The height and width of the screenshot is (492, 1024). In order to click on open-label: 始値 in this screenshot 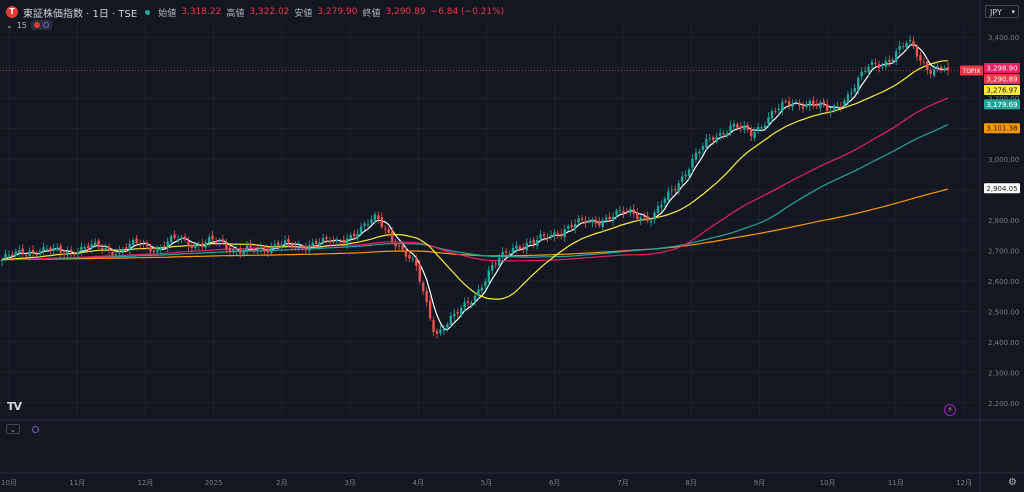, I will do `click(167, 13)`.